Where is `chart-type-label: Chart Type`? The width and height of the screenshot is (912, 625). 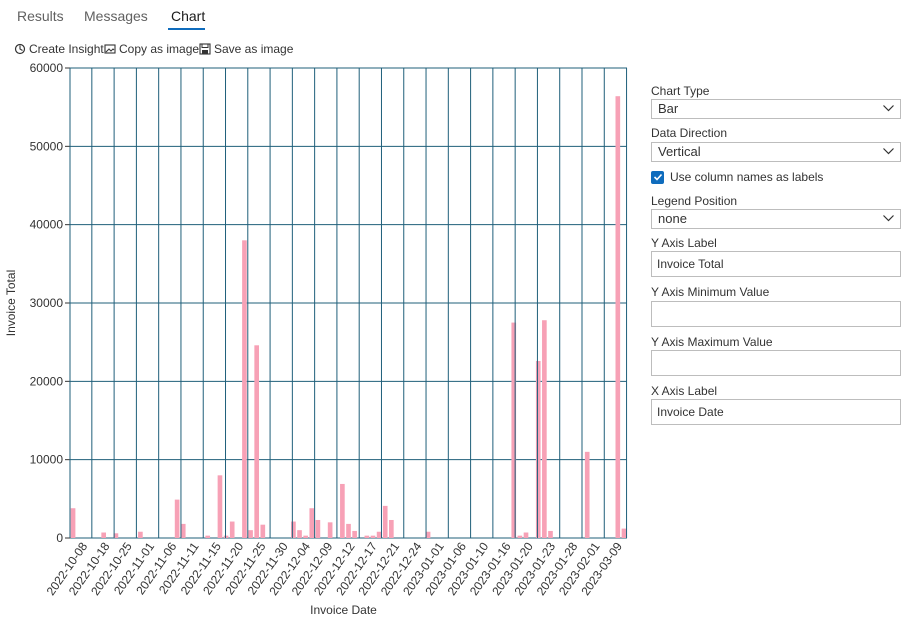
chart-type-label: Chart Type is located at coordinates (680, 91).